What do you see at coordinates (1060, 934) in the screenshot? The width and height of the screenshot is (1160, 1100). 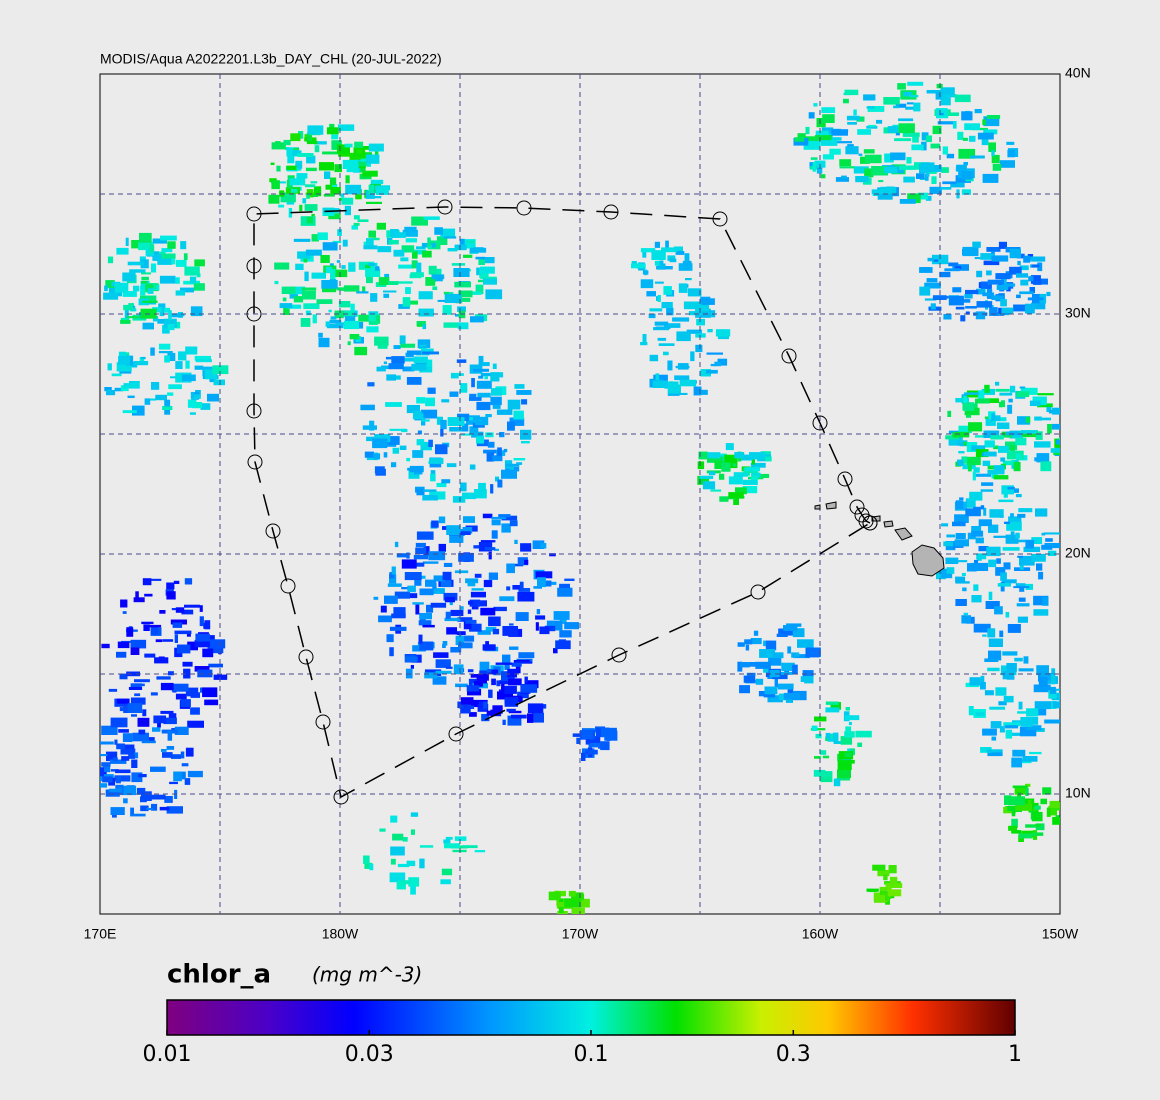 I see `x-tick-label: 150W` at bounding box center [1060, 934].